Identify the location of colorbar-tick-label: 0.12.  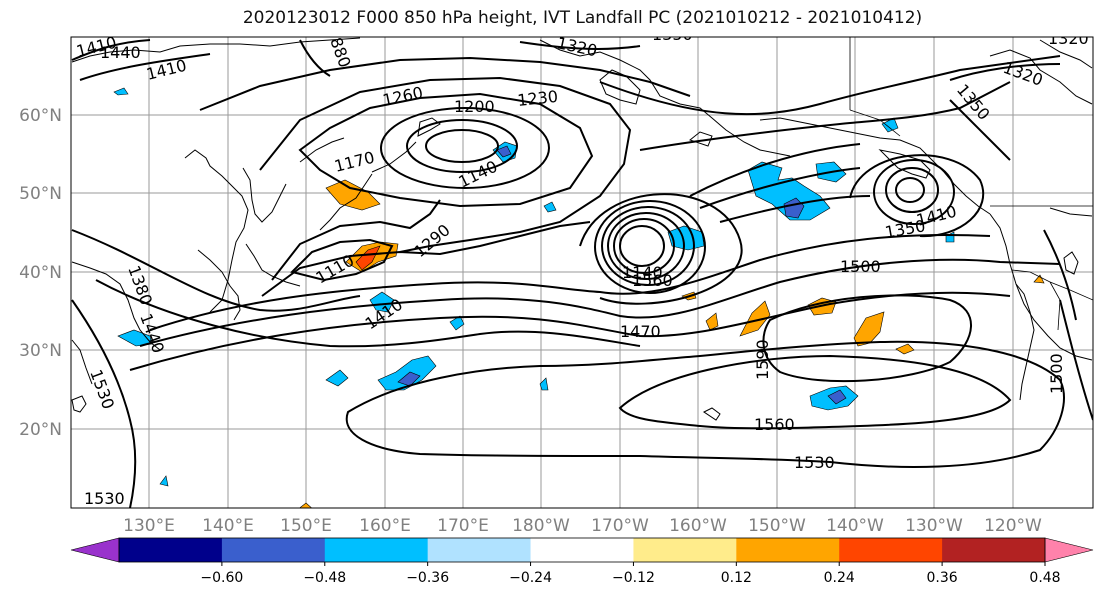
(736, 578).